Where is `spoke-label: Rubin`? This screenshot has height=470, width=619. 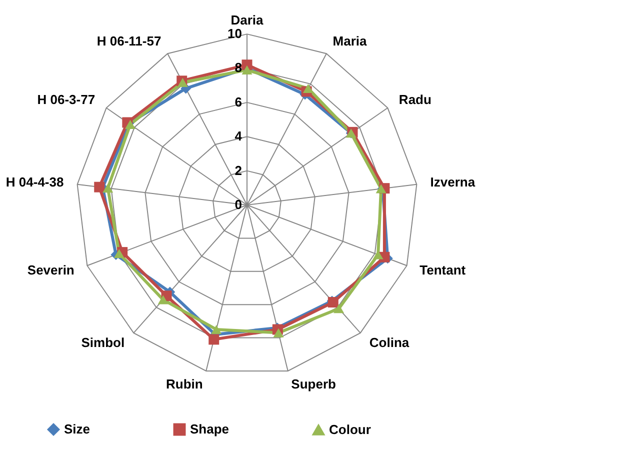 spoke-label: Rubin is located at coordinates (184, 384).